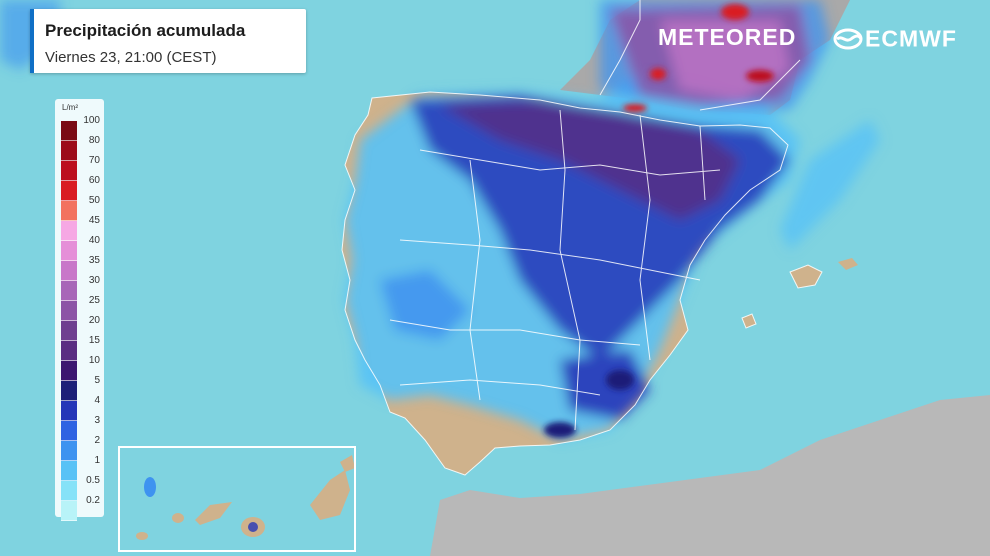 The height and width of the screenshot is (556, 990). What do you see at coordinates (253, 527) in the screenshot?
I see `canary-precip-spot` at bounding box center [253, 527].